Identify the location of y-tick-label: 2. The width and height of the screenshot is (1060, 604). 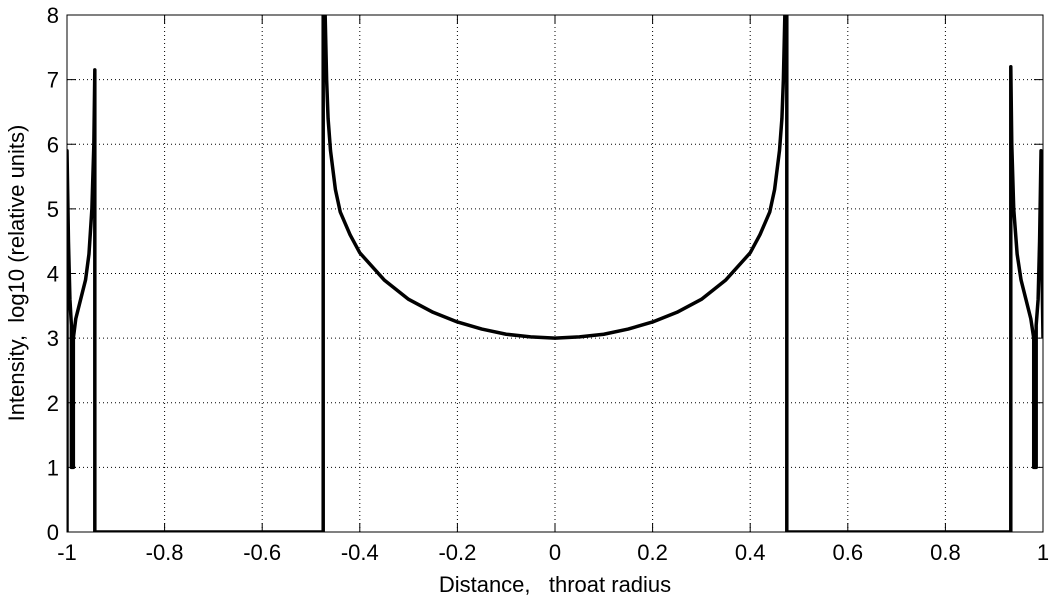
(53, 403).